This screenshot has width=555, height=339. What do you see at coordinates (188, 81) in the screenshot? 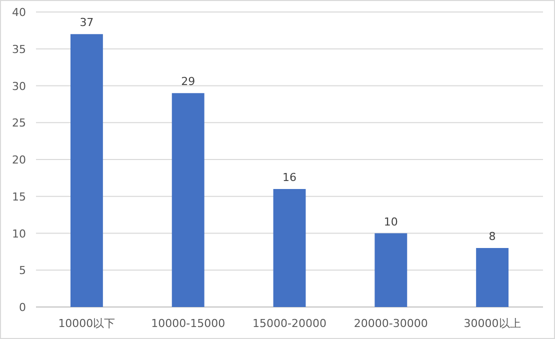
I see `data-label: 29` at bounding box center [188, 81].